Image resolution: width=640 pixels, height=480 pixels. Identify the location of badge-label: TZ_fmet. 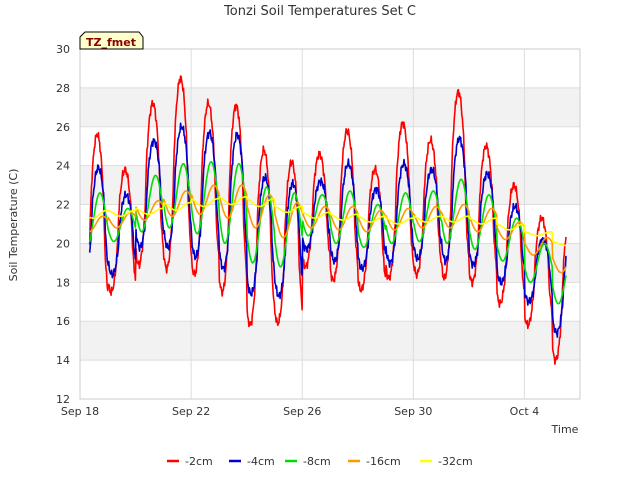
(111, 42).